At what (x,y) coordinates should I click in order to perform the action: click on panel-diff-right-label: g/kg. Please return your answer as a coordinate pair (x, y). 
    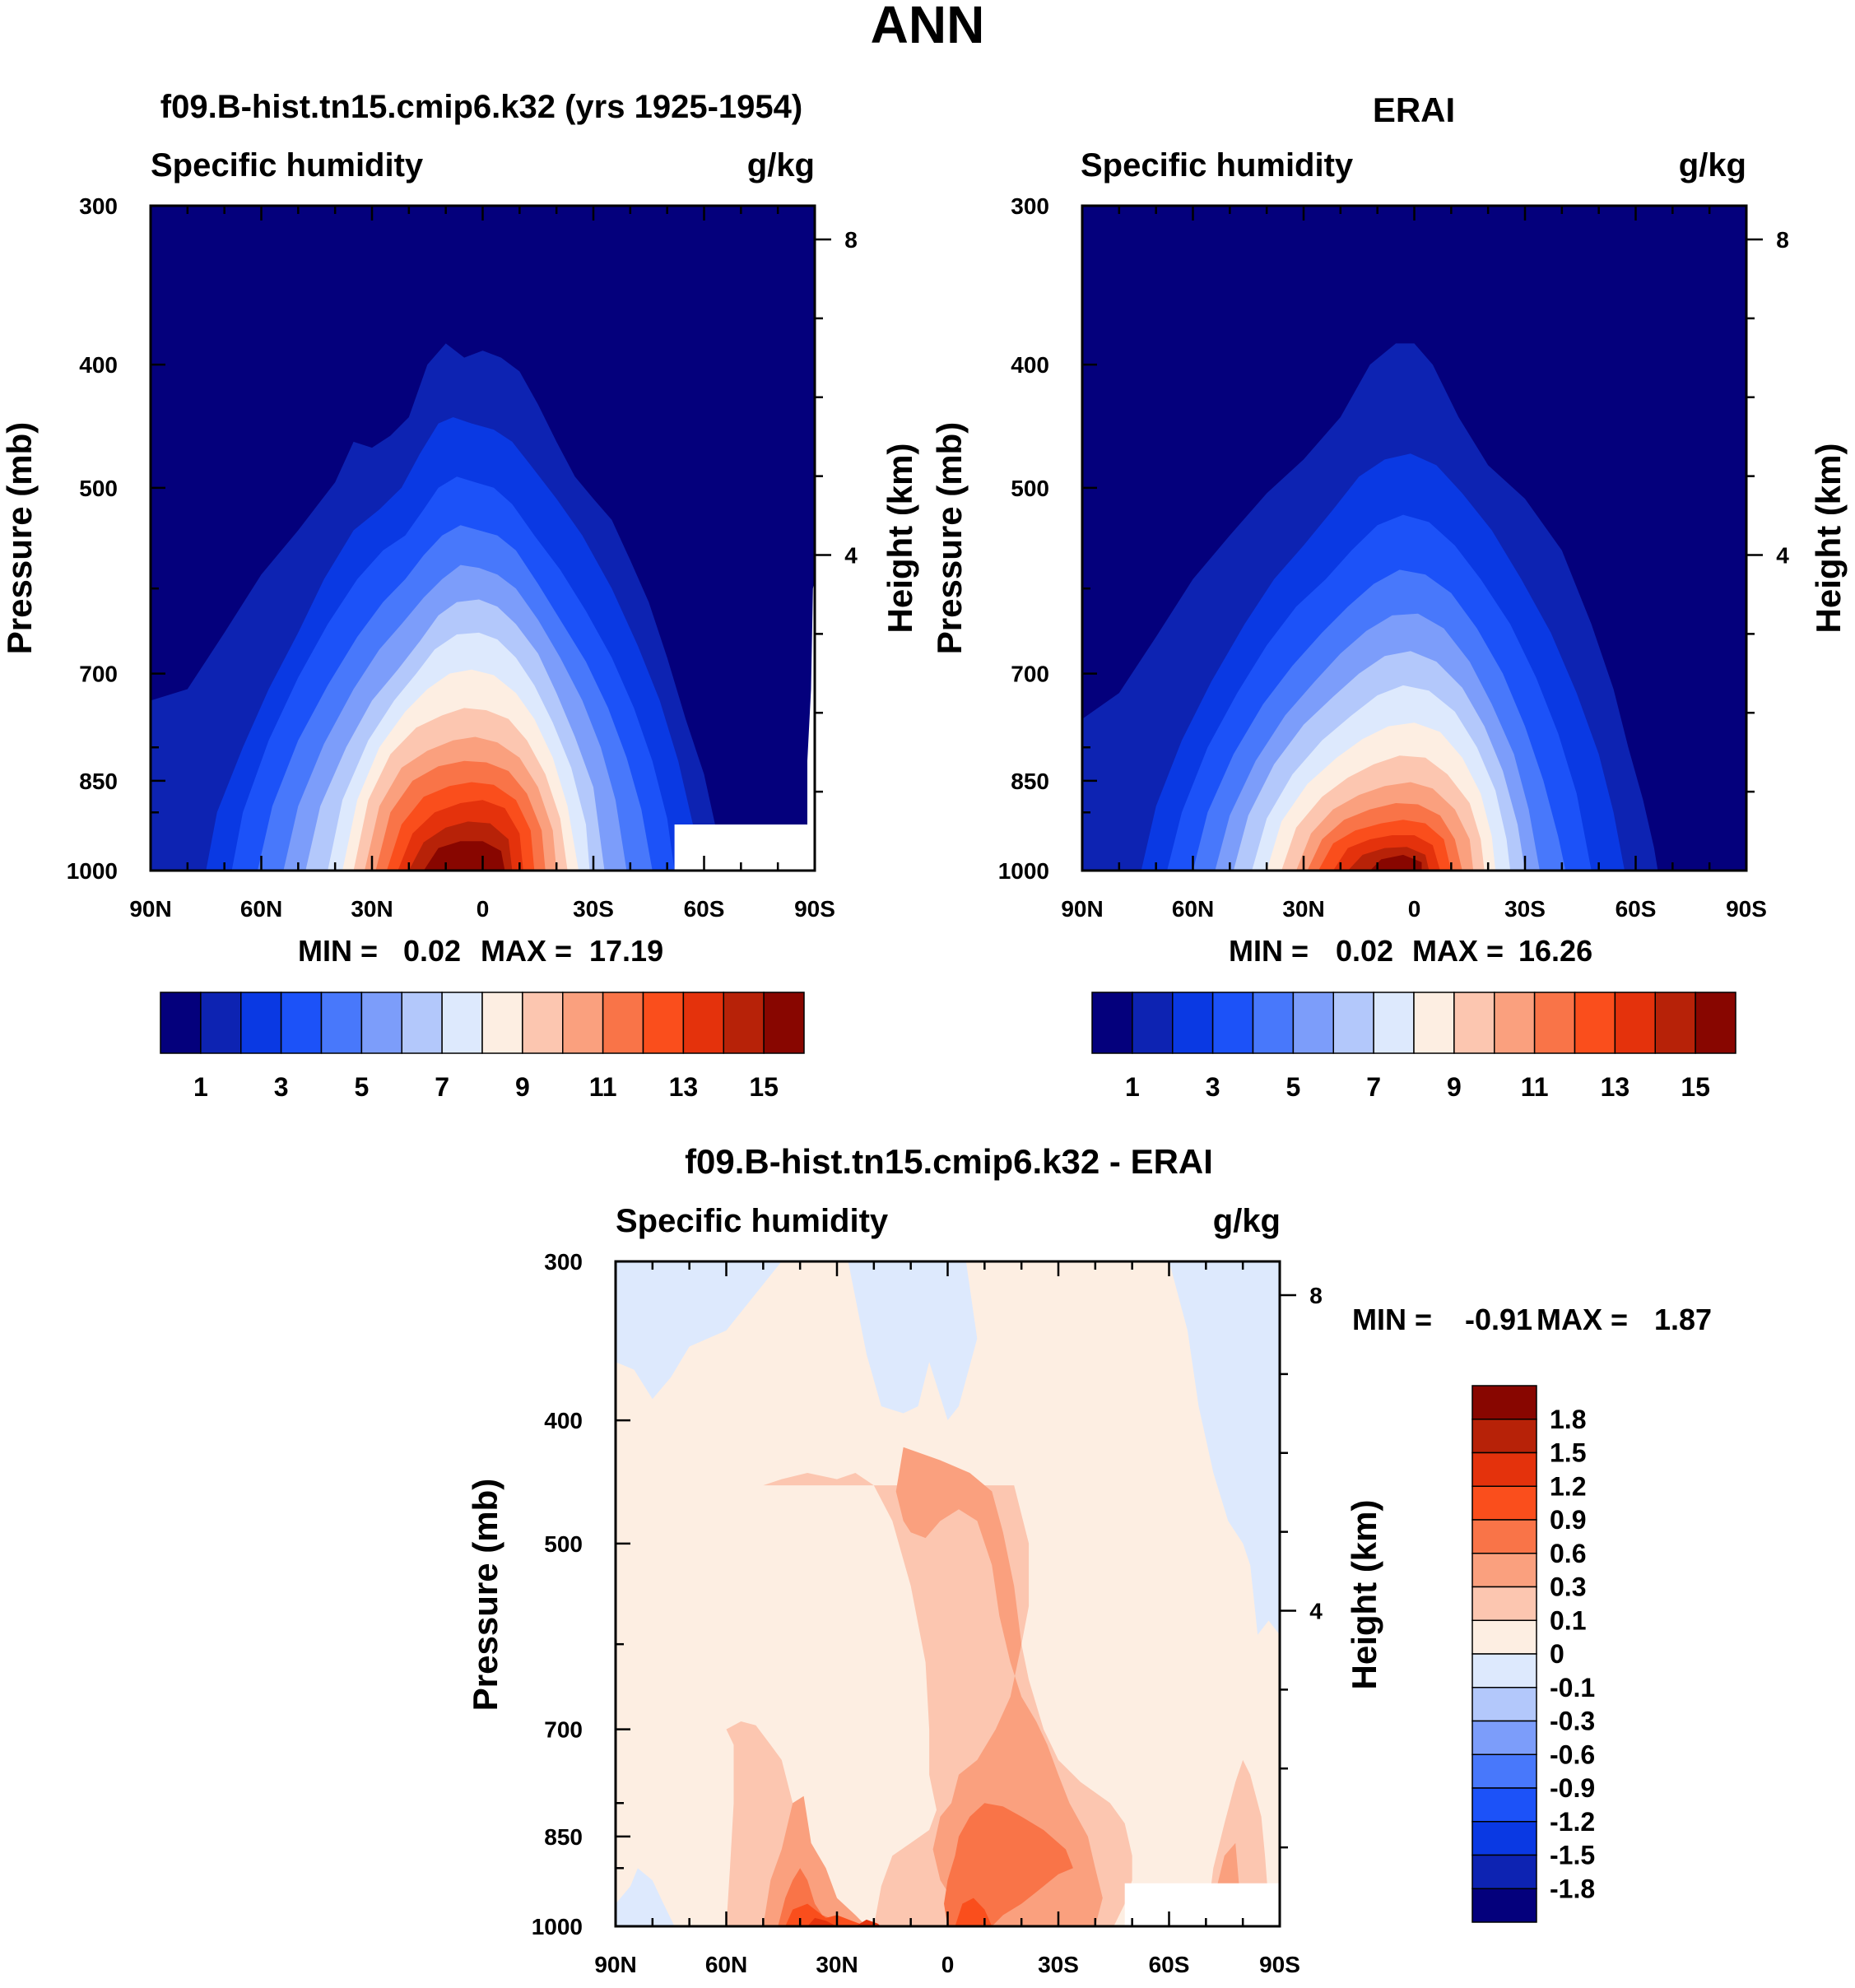
    Looking at the image, I should click on (1247, 1221).